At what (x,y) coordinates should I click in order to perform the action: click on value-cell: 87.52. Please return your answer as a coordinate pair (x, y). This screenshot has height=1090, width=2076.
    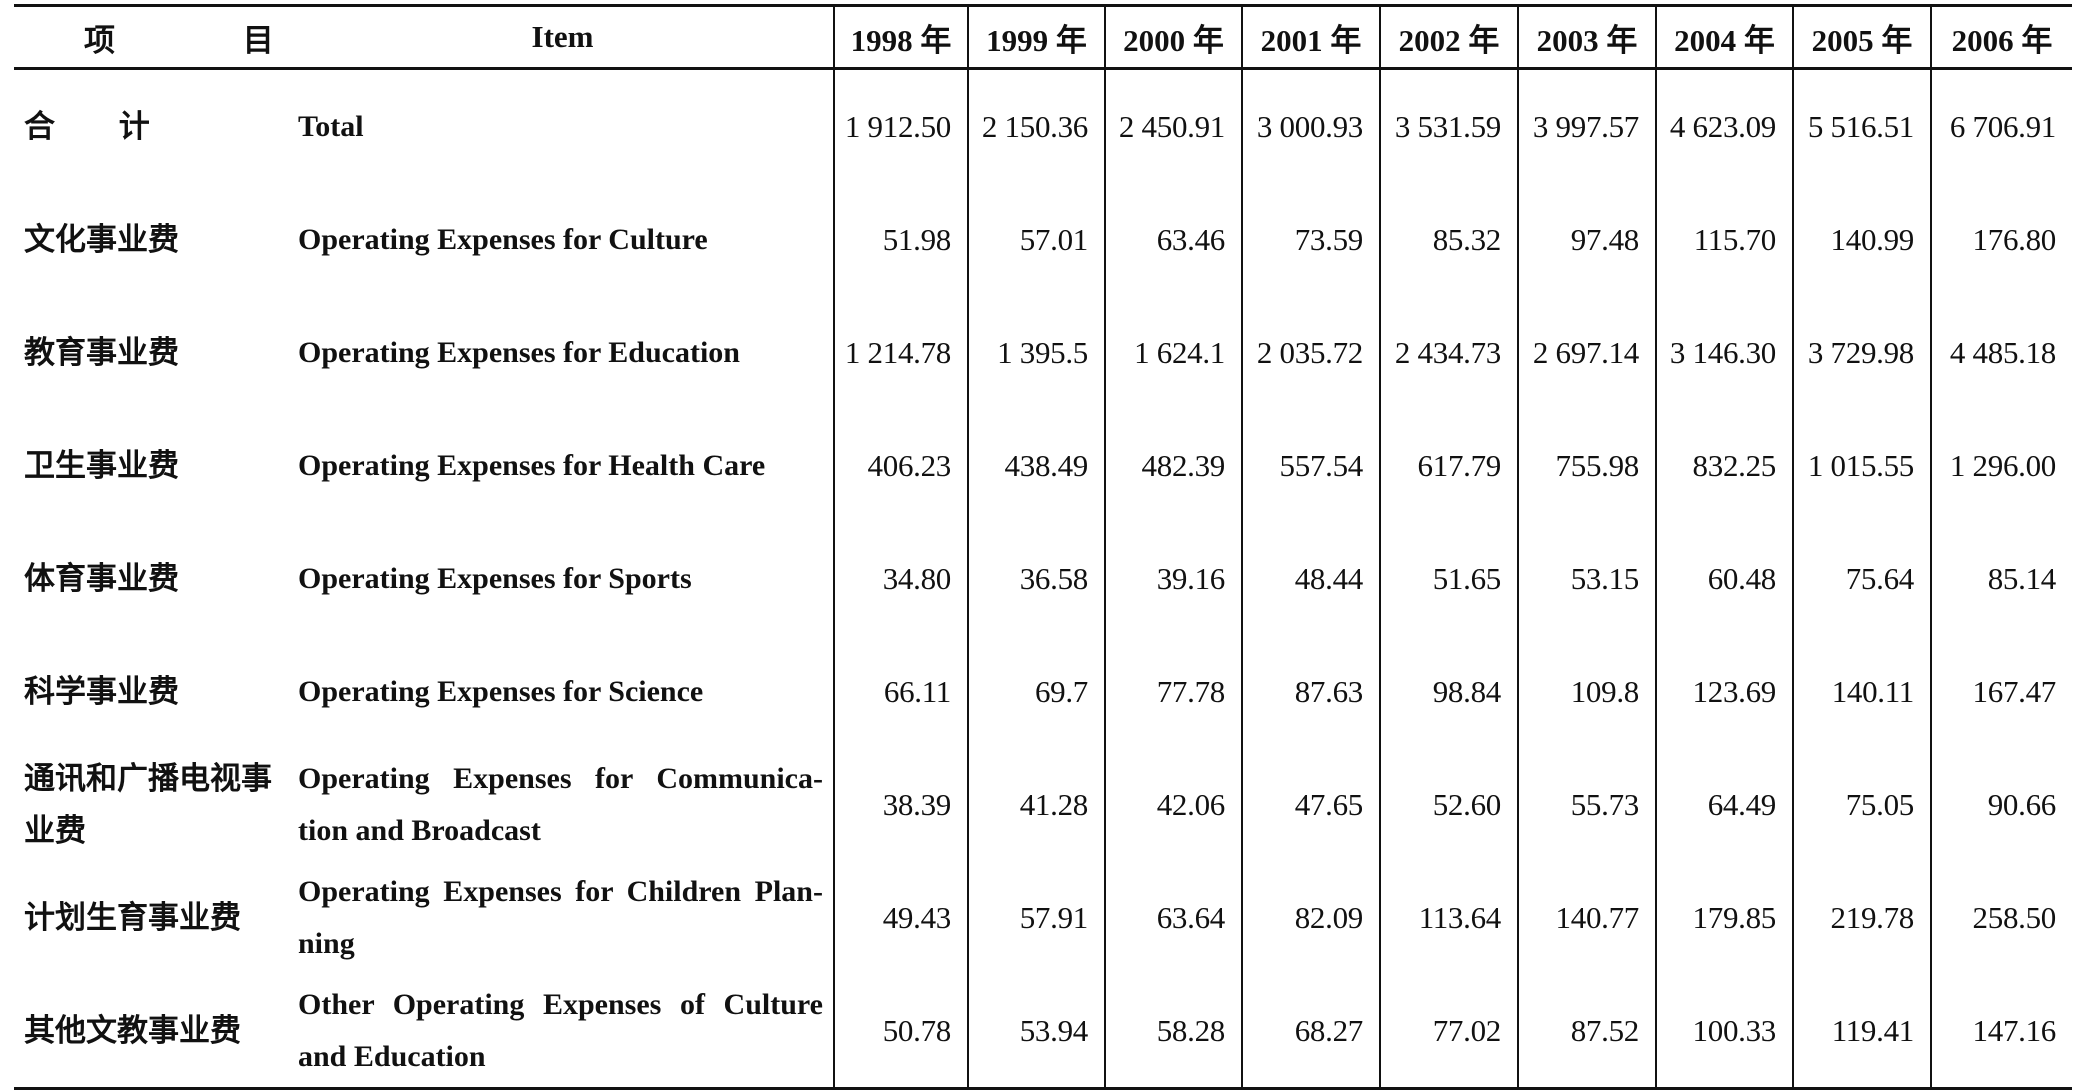
    Looking at the image, I should click on (1586, 1032).